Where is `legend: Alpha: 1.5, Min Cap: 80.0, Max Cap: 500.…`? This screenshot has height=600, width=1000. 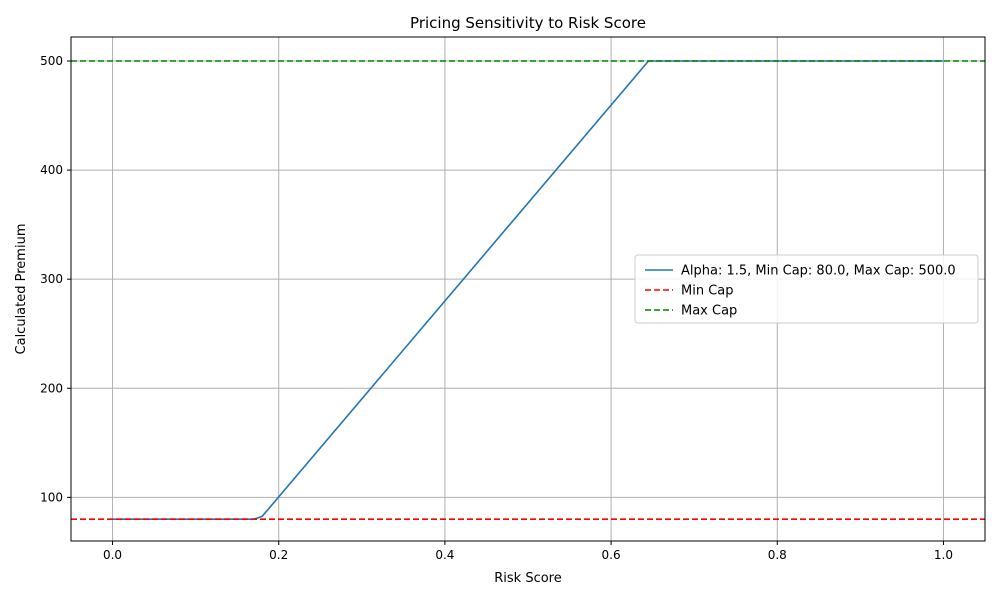
legend: Alpha: 1.5, Min Cap: 80.0, Max Cap: 500.… is located at coordinates (806, 289).